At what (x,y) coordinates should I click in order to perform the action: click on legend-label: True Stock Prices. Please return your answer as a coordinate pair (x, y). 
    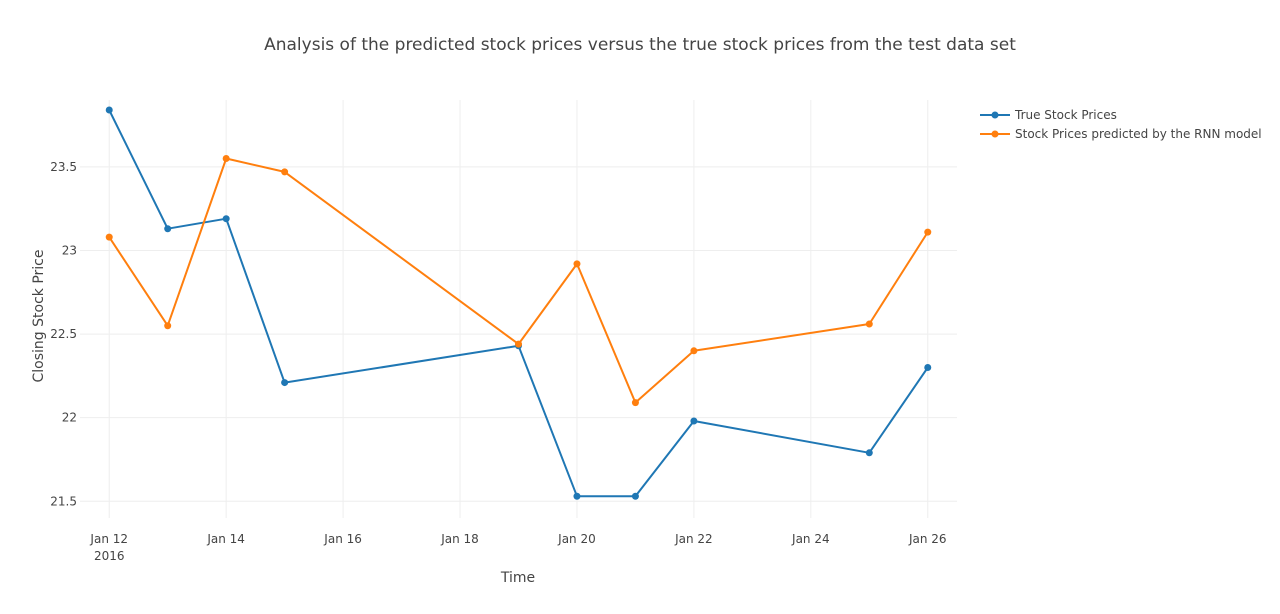
    Looking at the image, I should click on (1065, 115).